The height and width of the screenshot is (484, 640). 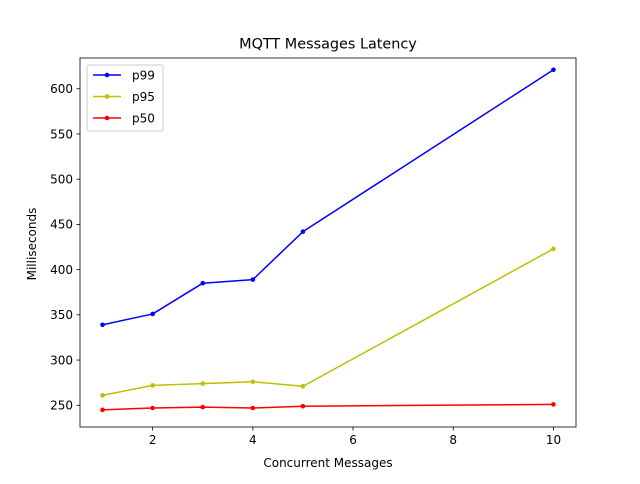 I want to click on series-line-p50, so click(x=328, y=407).